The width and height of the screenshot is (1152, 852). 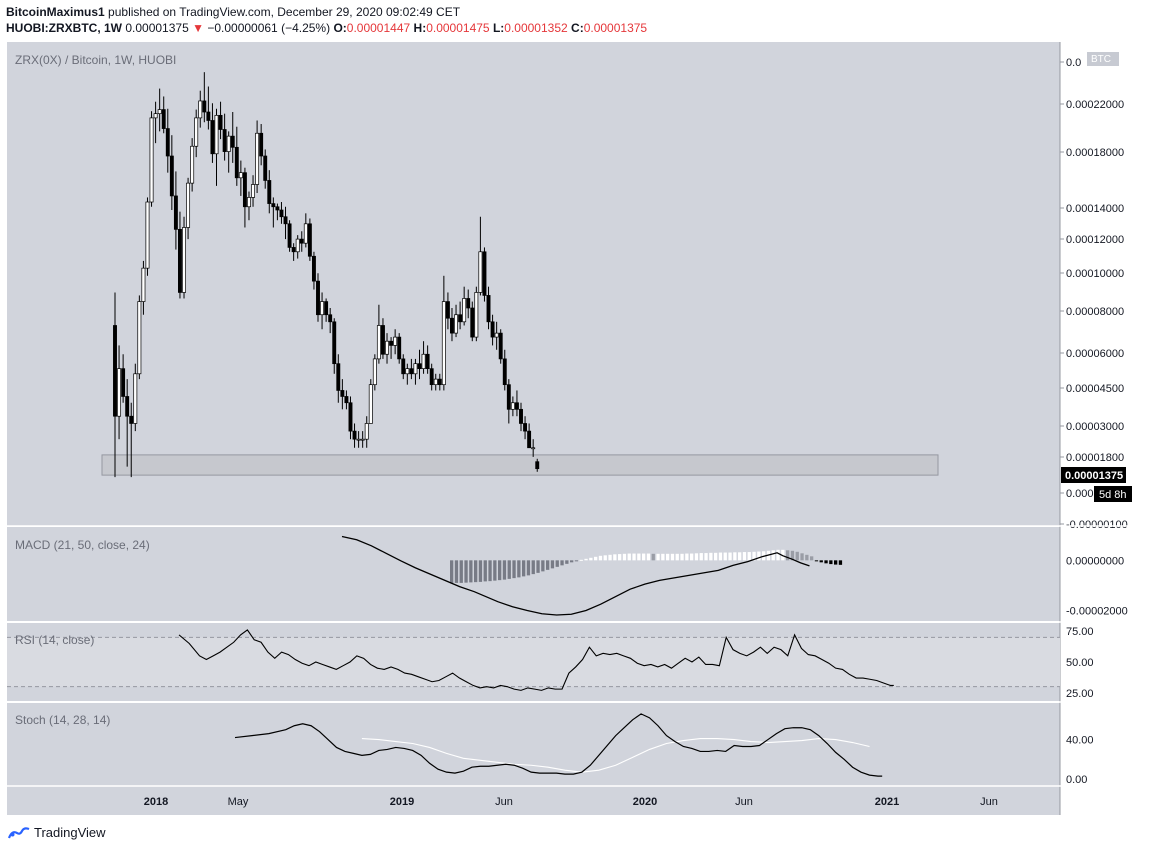 What do you see at coordinates (62, 720) in the screenshot?
I see `stoch-title: Stoch (14, 28, 14)` at bounding box center [62, 720].